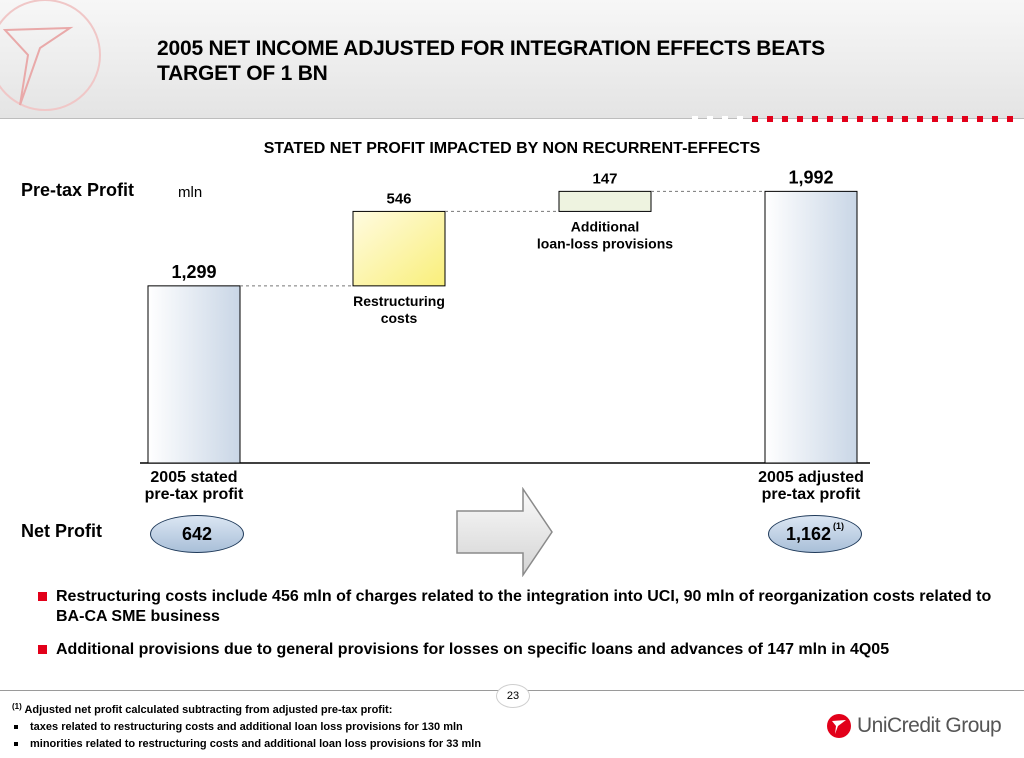 The height and width of the screenshot is (758, 1024). Describe the element at coordinates (398, 198) in the screenshot. I see `bar-value-label: 546` at that location.